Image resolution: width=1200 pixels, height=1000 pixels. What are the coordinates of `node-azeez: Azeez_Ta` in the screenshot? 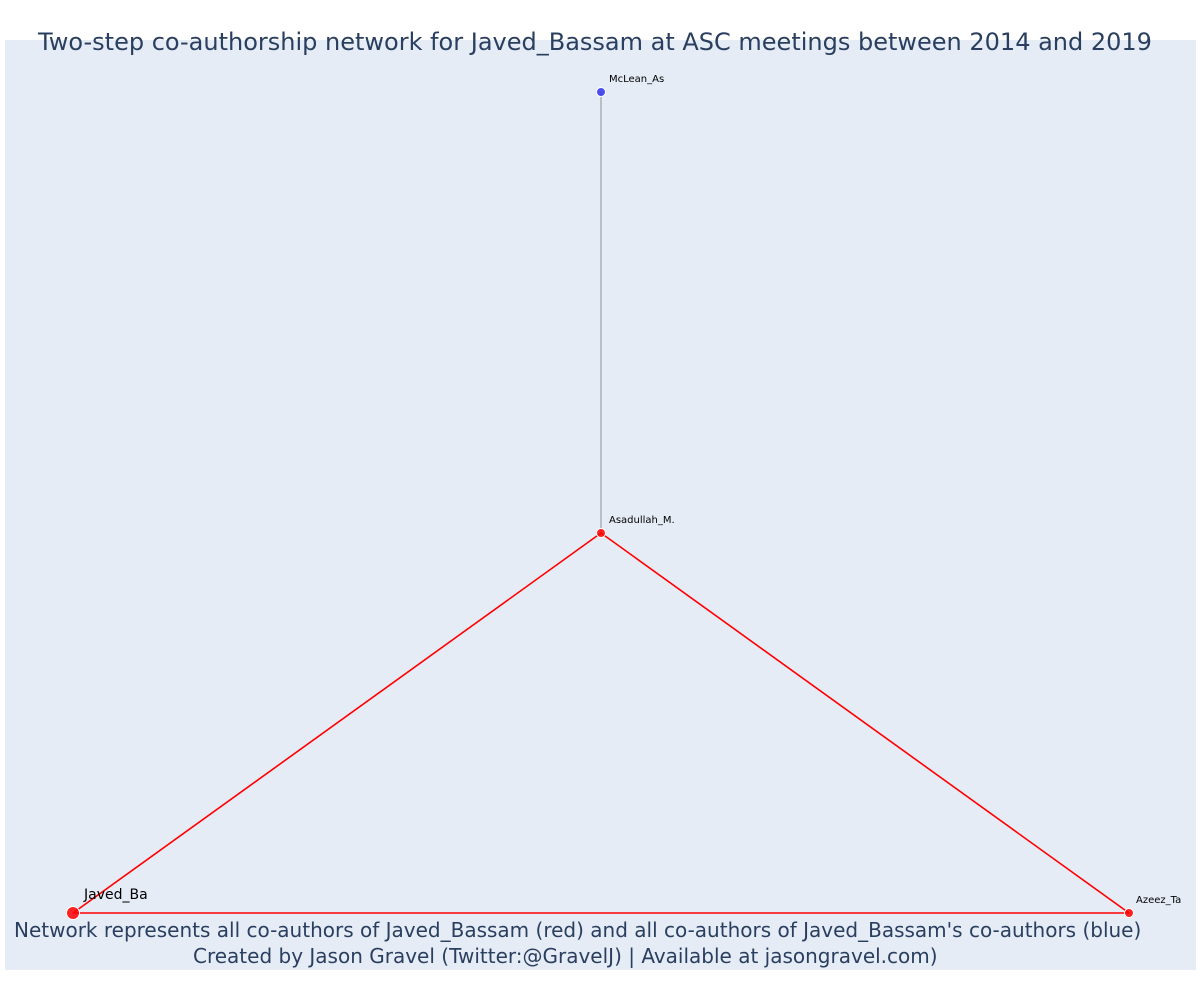 It's located at (1153, 906).